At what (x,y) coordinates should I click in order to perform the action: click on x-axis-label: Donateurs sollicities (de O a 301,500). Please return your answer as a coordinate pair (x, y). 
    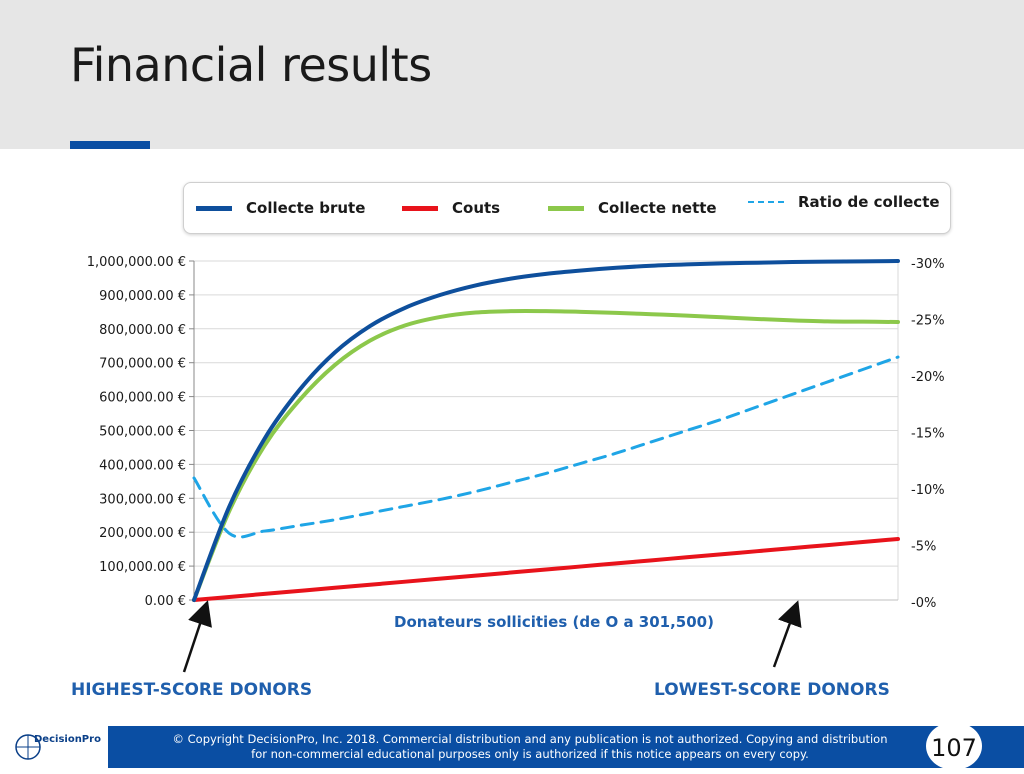
    Looking at the image, I should click on (554, 622).